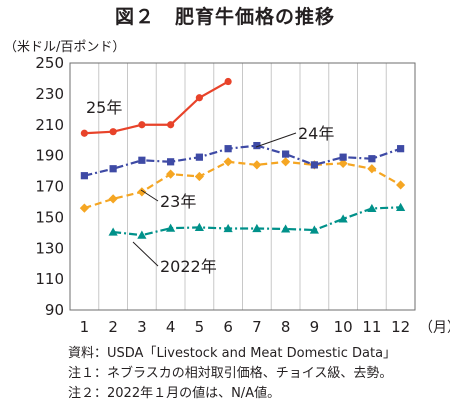  What do you see at coordinates (49, 217) in the screenshot?
I see `y-tick-label: 150` at bounding box center [49, 217].